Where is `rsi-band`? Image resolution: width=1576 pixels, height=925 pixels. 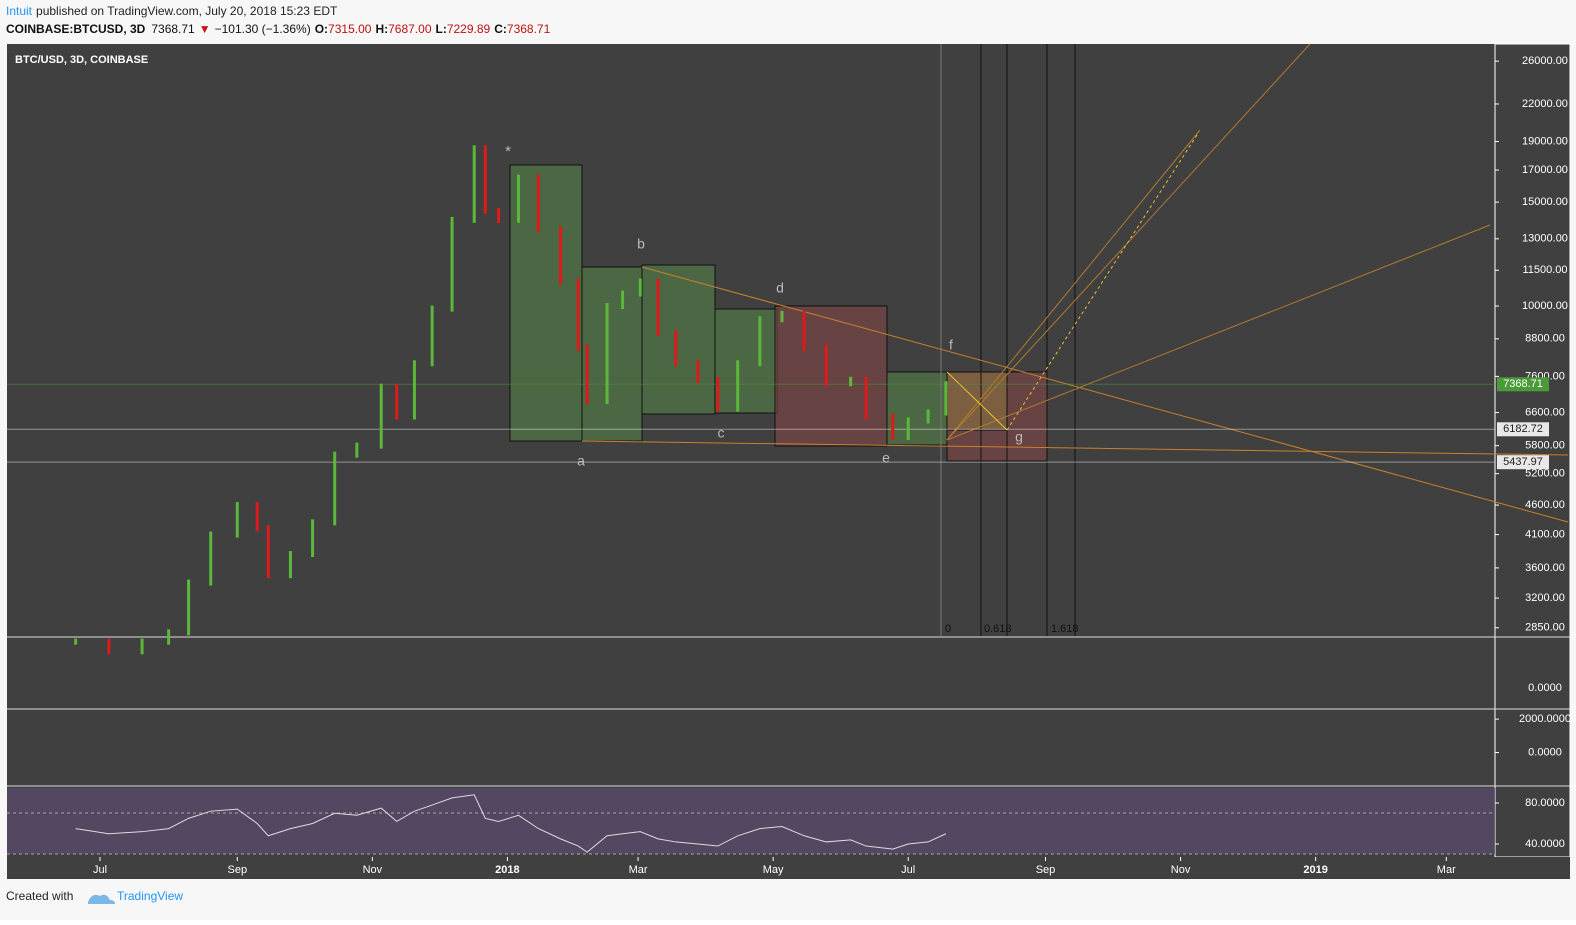
rsi-band is located at coordinates (751, 821).